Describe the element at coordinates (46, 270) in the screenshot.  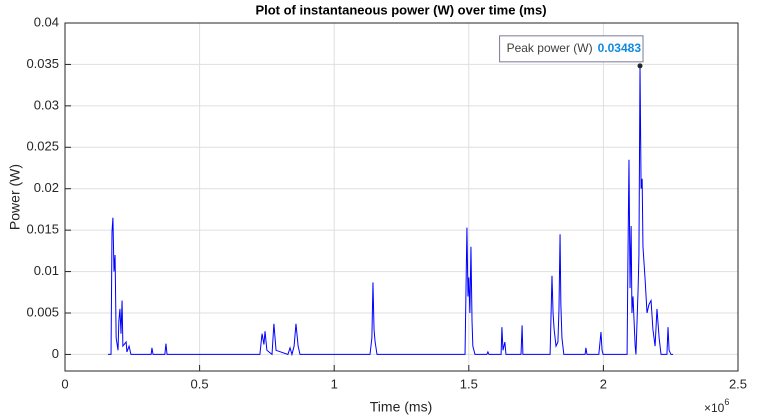
I see `y-tick-label: 0.01` at that location.